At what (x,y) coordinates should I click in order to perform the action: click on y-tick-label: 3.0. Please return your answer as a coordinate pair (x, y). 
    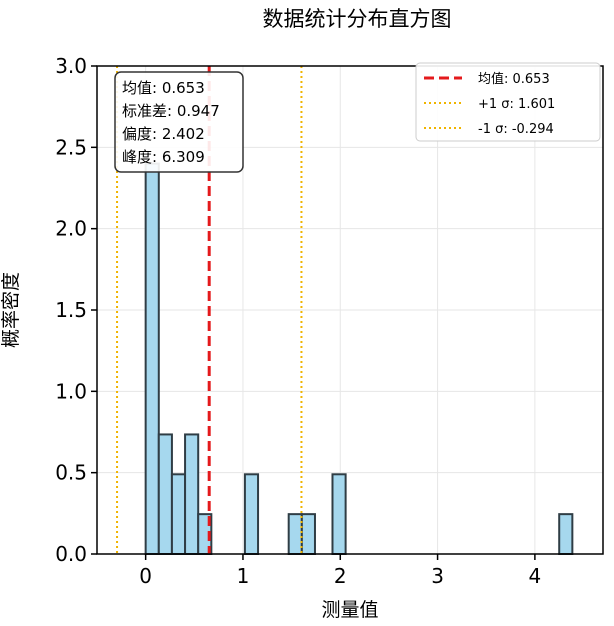
    Looking at the image, I should click on (71, 66).